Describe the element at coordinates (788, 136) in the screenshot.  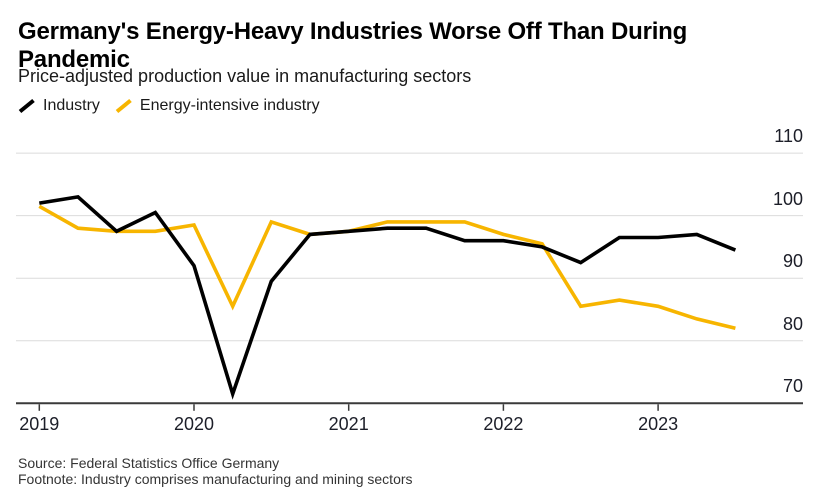
I see `y-axis-label: 110` at that location.